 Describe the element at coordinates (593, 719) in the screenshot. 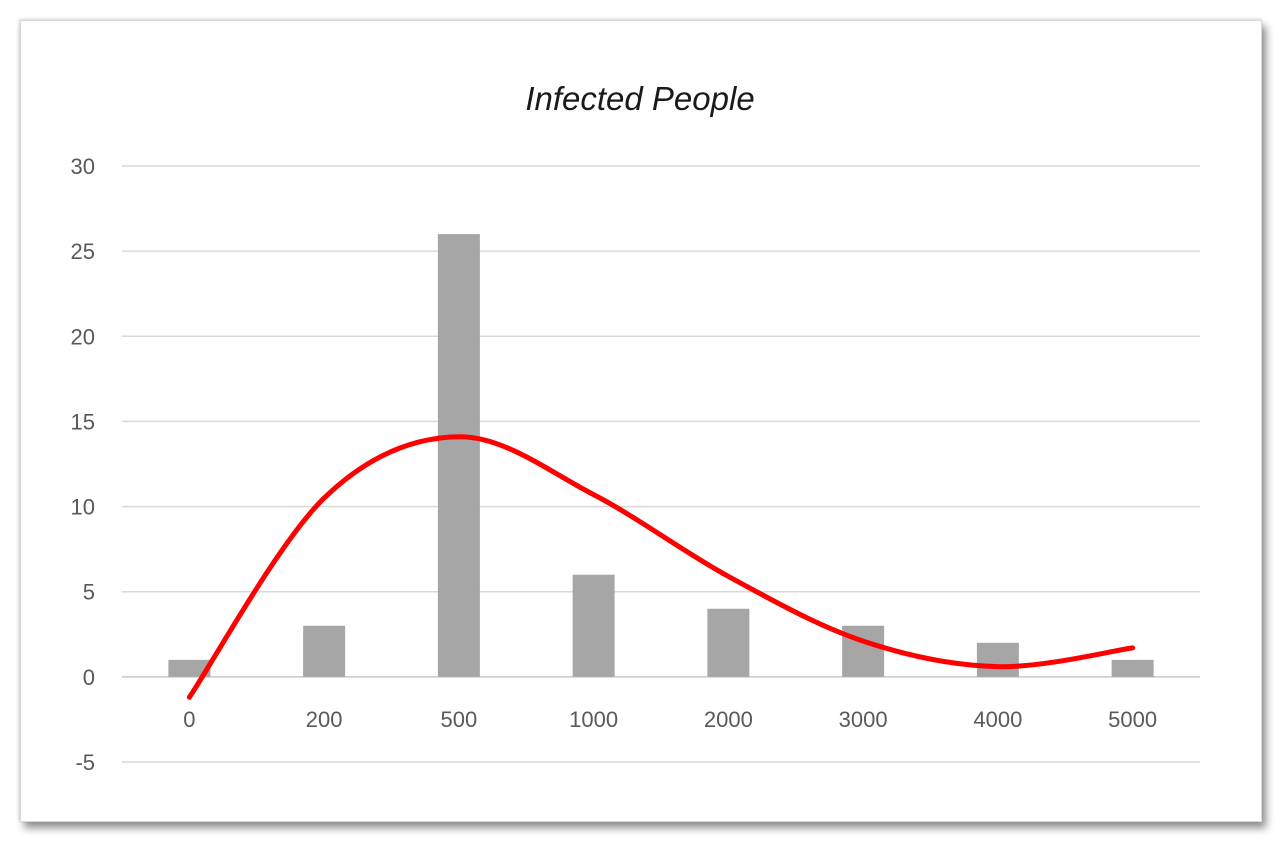

I see `x-tick-label: 1000` at that location.